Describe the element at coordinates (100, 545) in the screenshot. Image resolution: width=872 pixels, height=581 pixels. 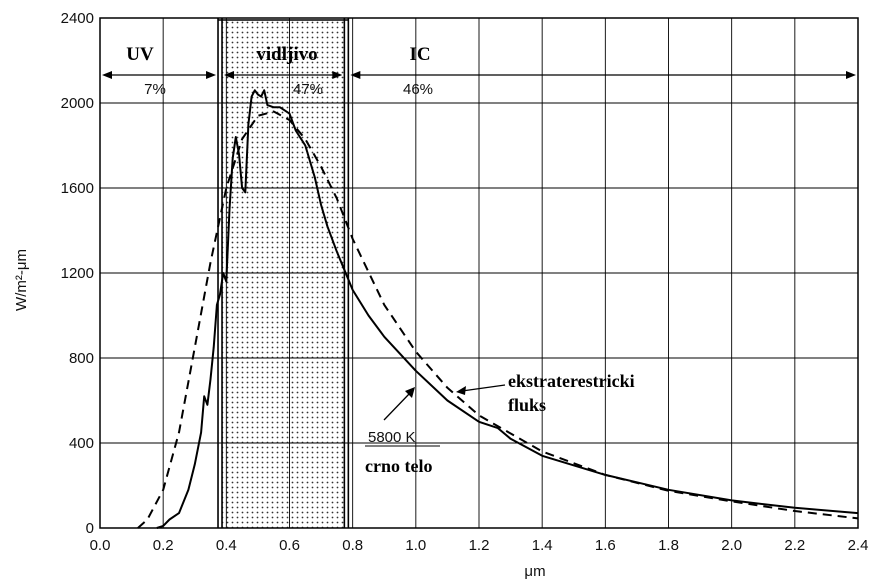
I see `x-tick-label: 0.0` at that location.